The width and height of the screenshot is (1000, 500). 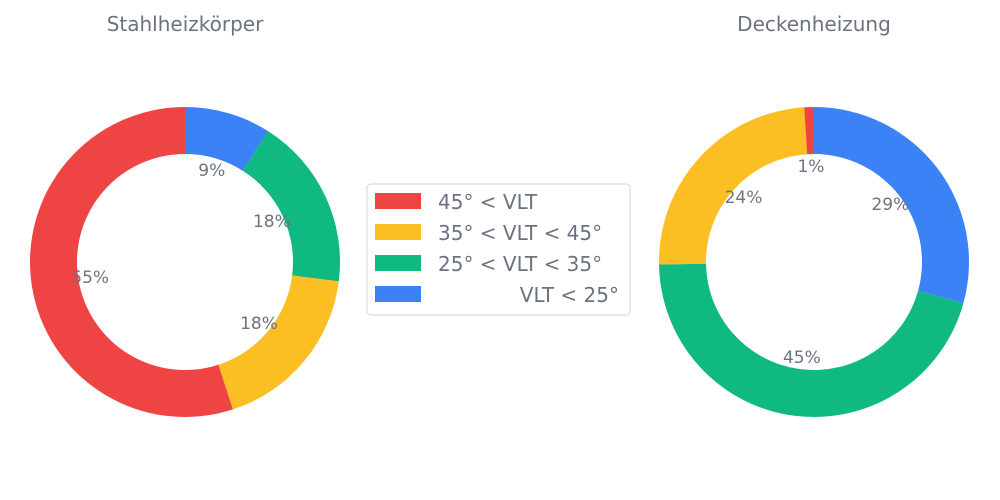 I want to click on labels-deckenheizung: 29% 45% 24% 1%, so click(x=817, y=262).